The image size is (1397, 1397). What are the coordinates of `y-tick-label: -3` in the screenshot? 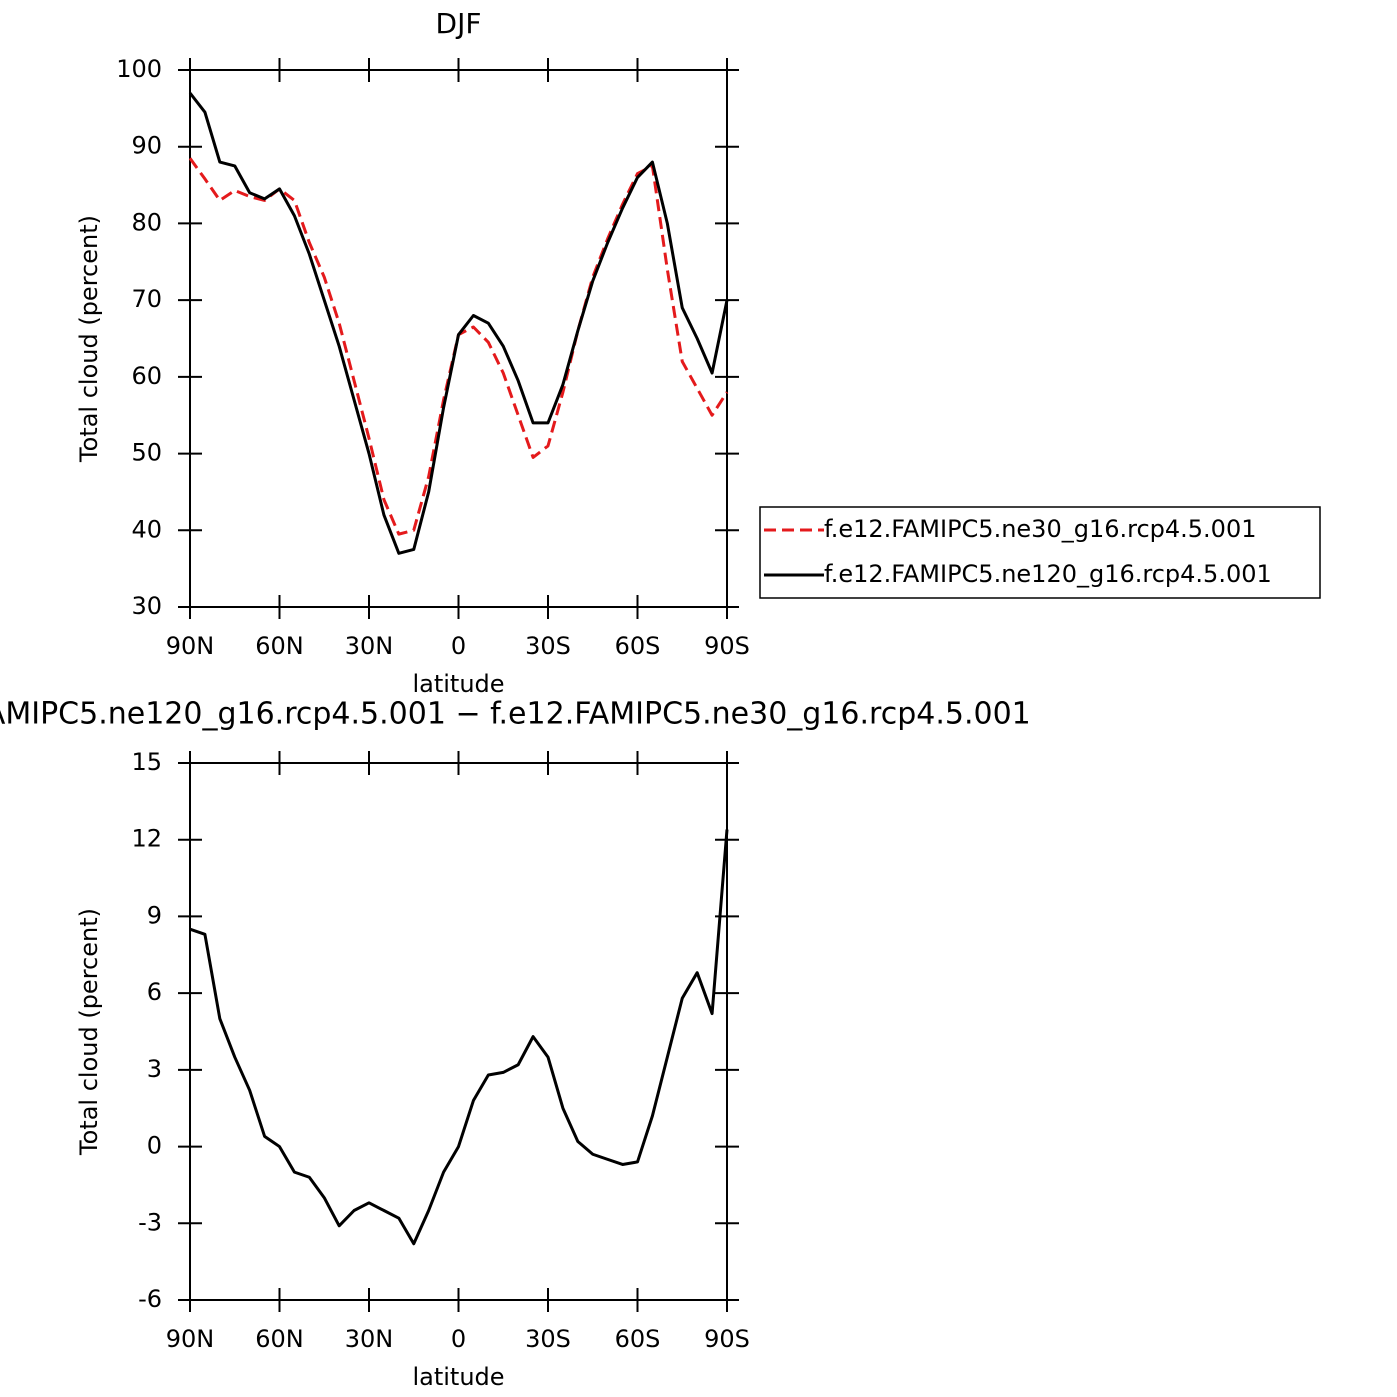 It's located at (150, 1222).